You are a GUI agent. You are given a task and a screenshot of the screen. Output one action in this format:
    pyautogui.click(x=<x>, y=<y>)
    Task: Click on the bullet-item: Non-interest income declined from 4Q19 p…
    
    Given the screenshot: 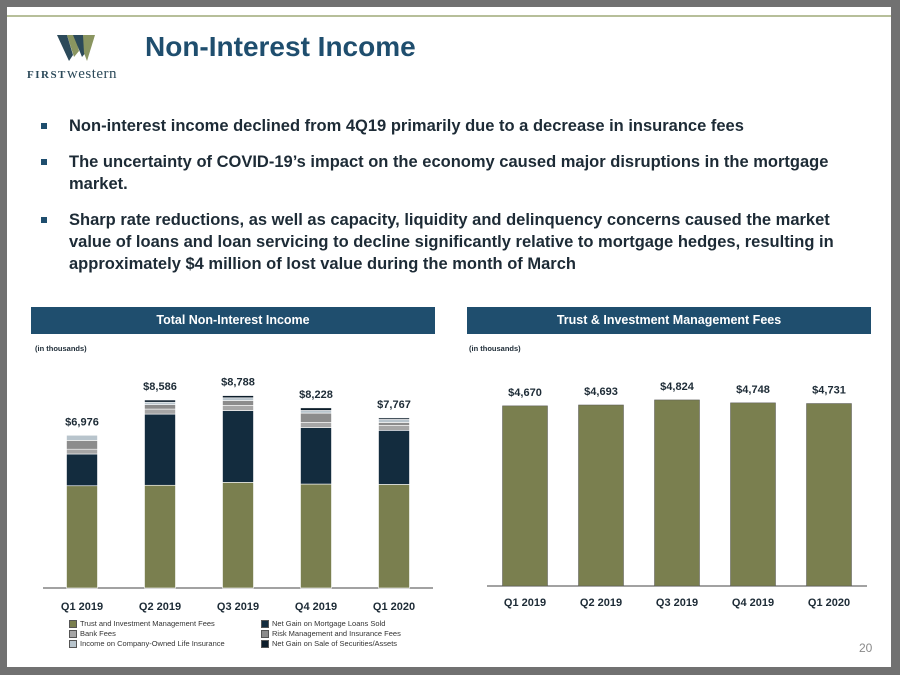 What is the action you would take?
    pyautogui.click(x=449, y=126)
    